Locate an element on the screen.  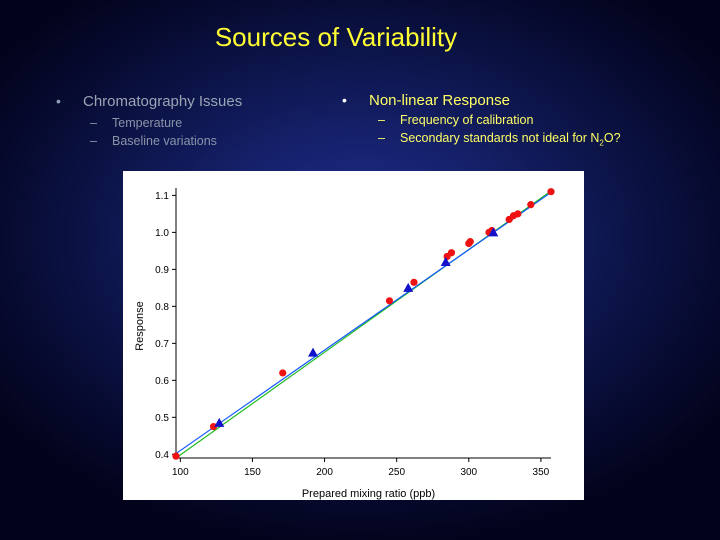
sub-bullet-text-a: Secondary standards not ideal for N is located at coordinates (500, 138).